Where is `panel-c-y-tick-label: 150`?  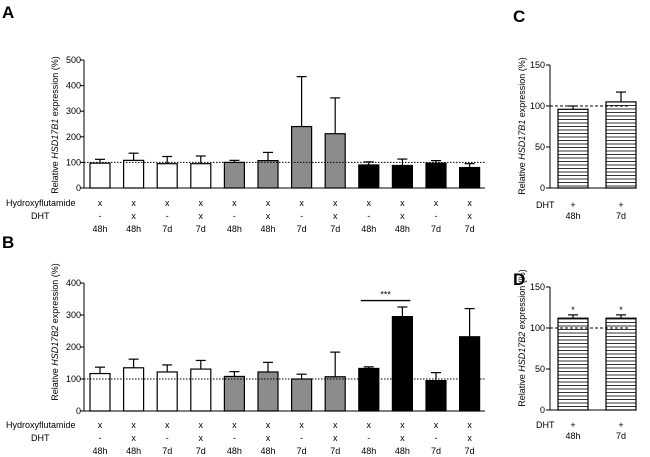
panel-c-y-tick-label: 150 is located at coordinates (537, 65).